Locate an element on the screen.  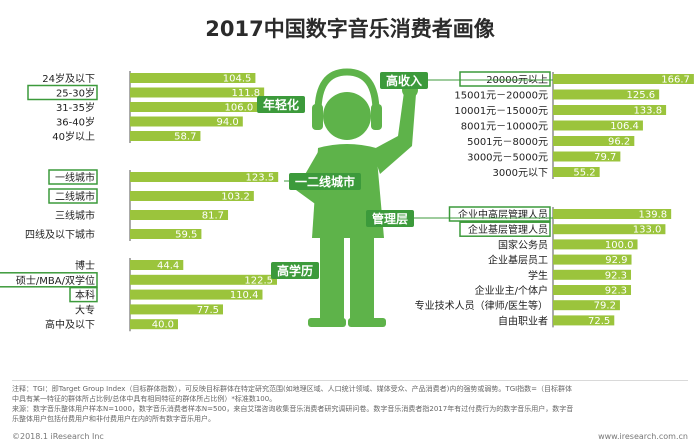
category-label: 24岁及以下 is located at coordinates (68, 78).